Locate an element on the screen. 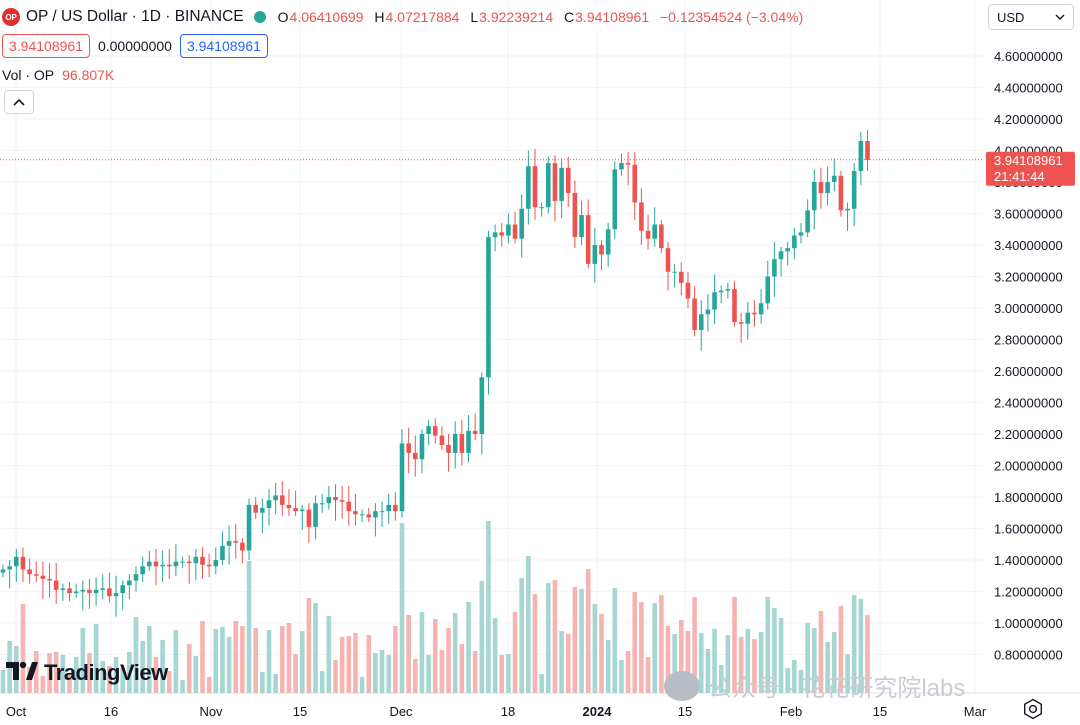  currency-select: USD is located at coordinates (1031, 17).